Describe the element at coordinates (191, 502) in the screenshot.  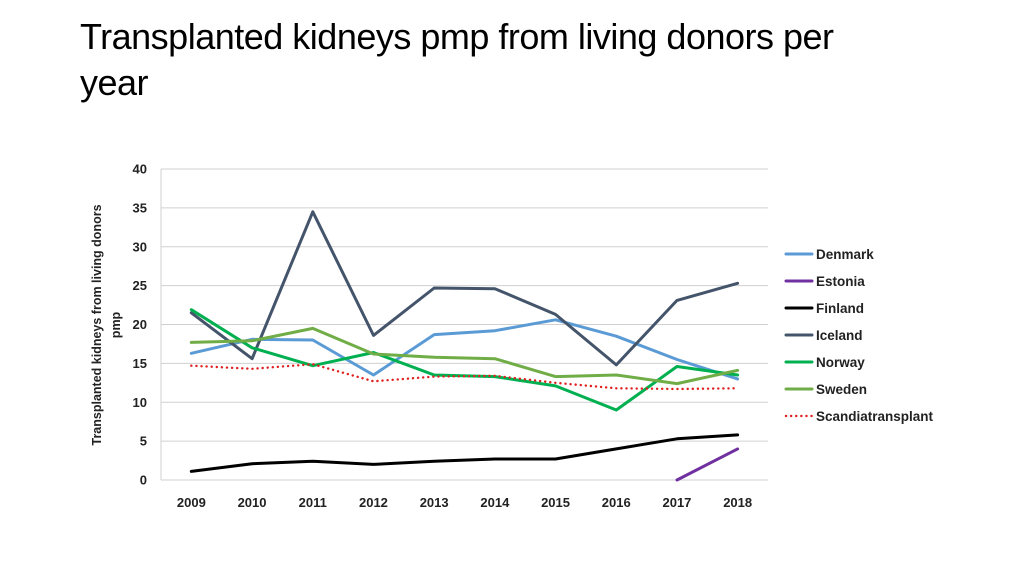
I see `x-tick-label: 2009` at that location.